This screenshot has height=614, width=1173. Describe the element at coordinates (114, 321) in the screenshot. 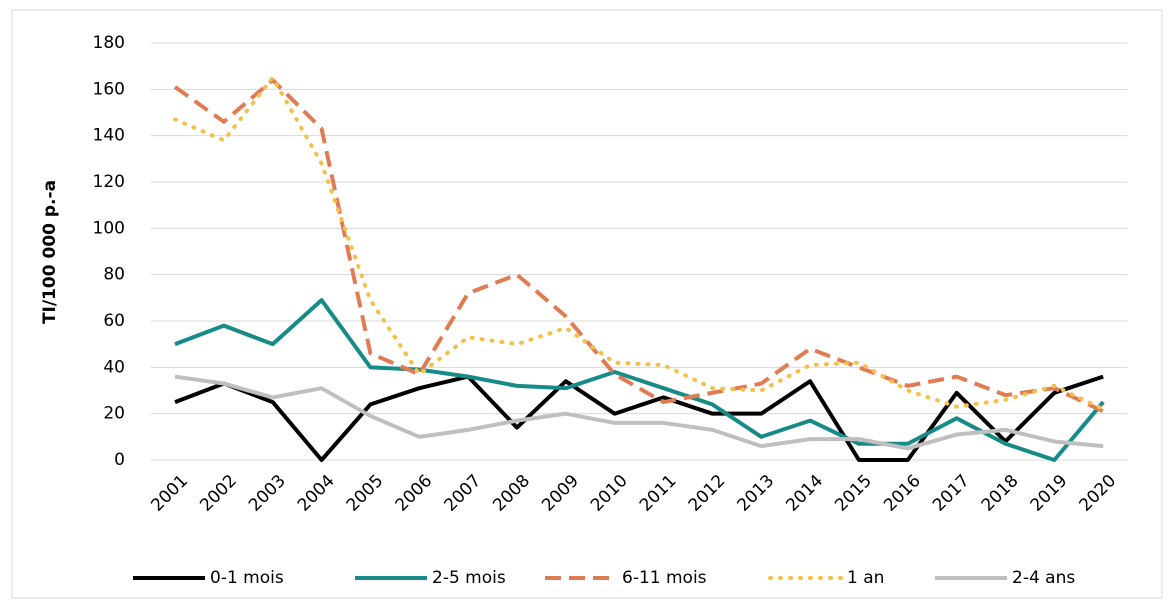

I see `y-tick-label: 60` at that location.